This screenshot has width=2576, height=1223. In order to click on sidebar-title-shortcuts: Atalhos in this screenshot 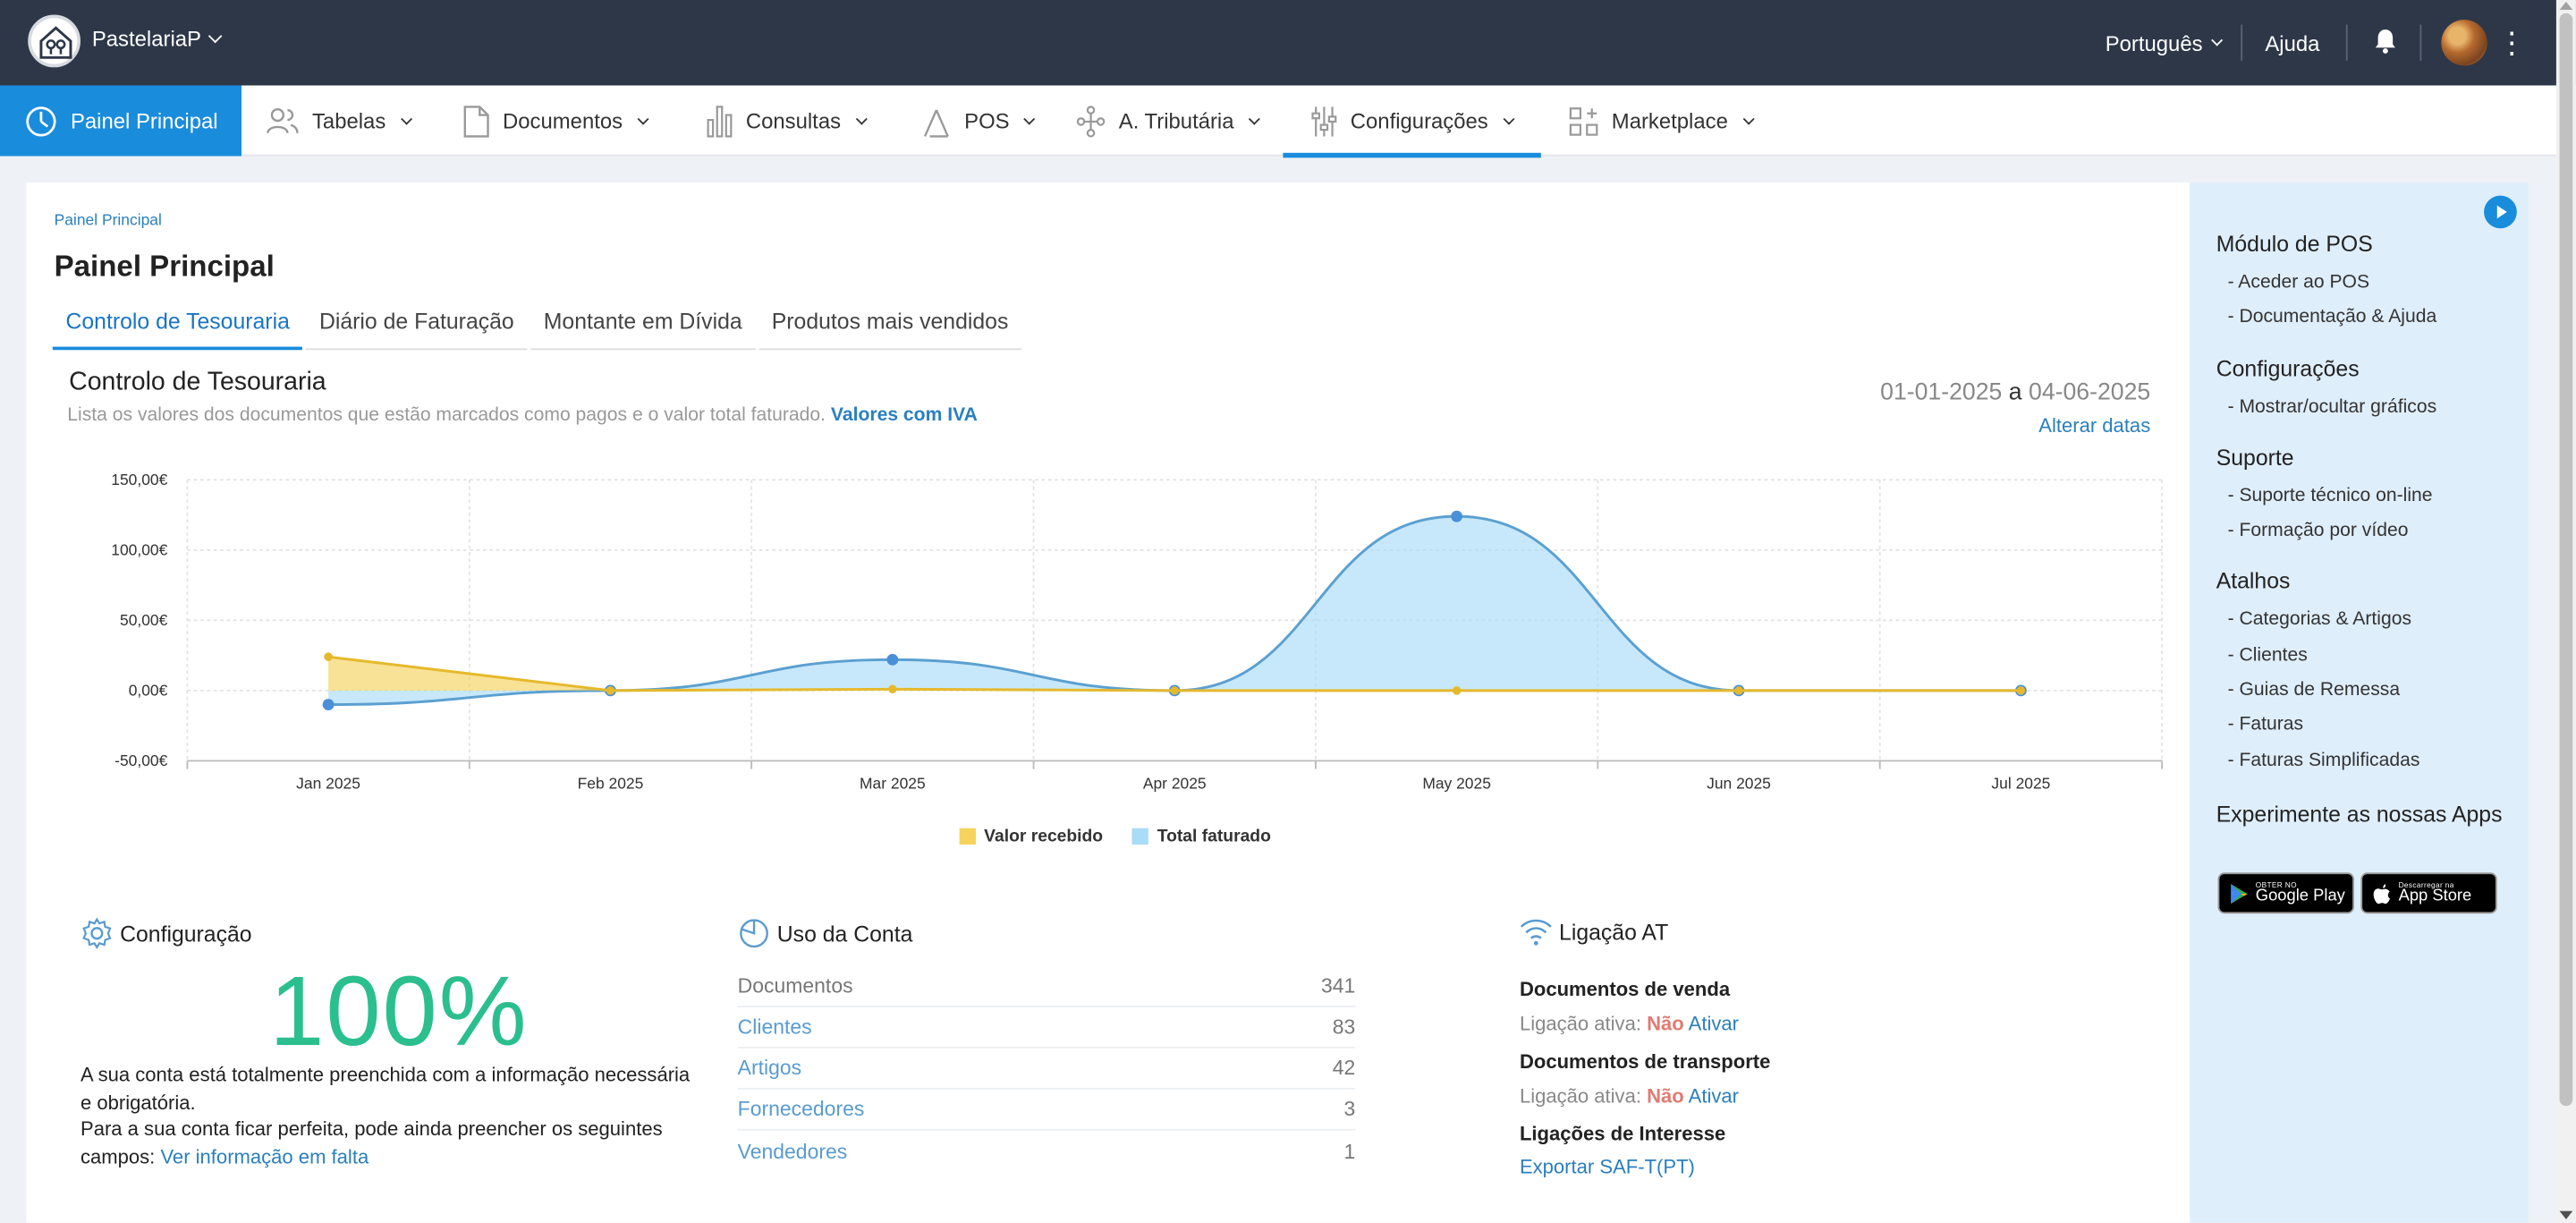, I will do `click(2253, 581)`.